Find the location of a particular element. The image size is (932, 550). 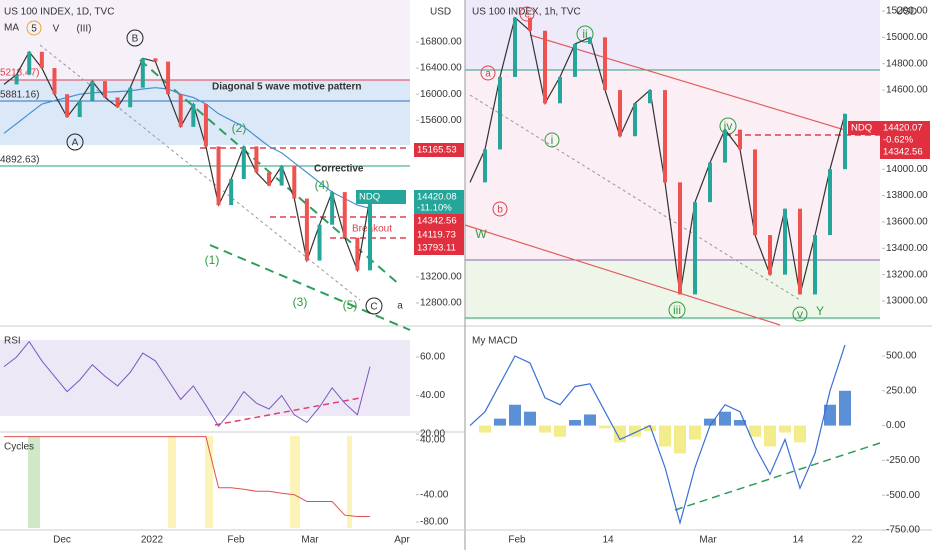

wave-label: (III) is located at coordinates (84, 29).